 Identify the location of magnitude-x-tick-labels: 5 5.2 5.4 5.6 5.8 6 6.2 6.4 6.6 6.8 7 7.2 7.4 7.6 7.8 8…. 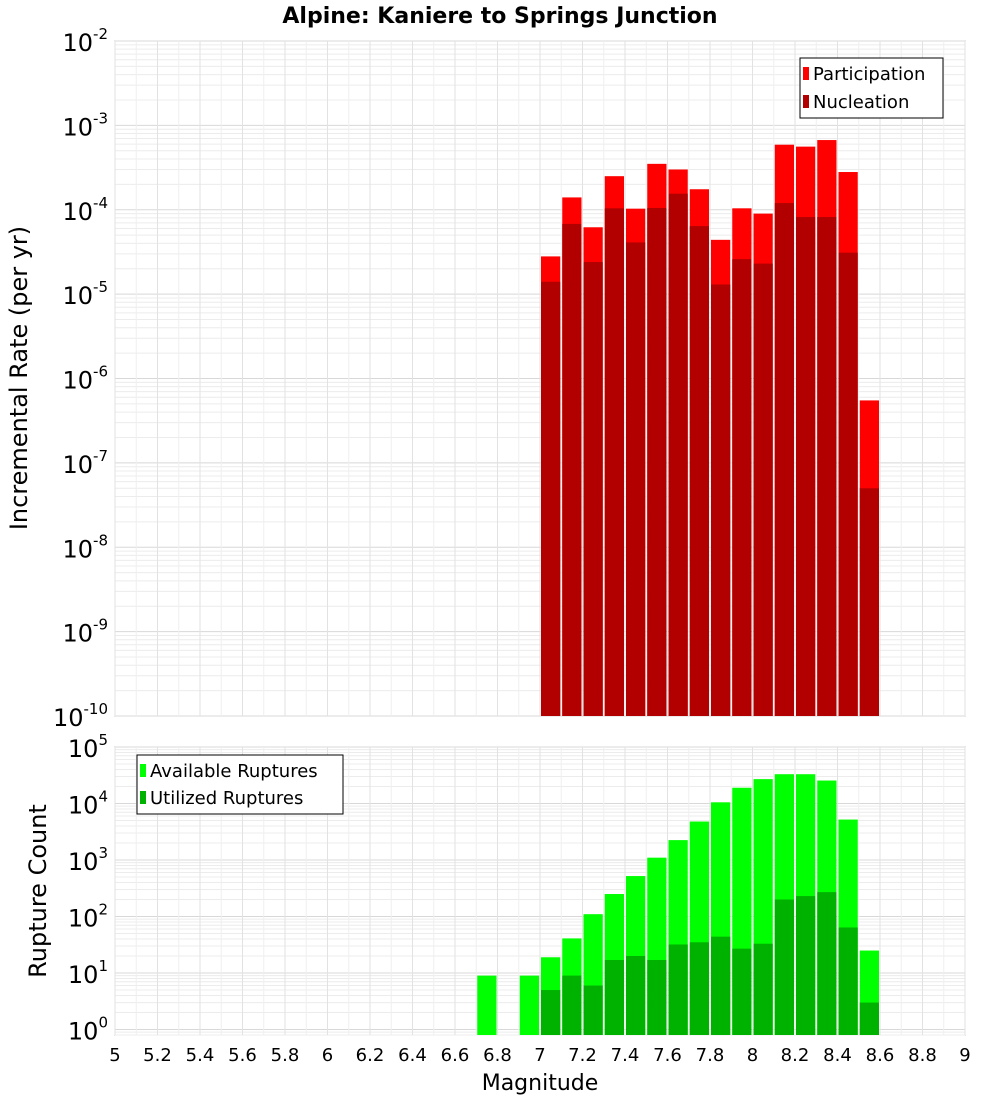
(539, 1055).